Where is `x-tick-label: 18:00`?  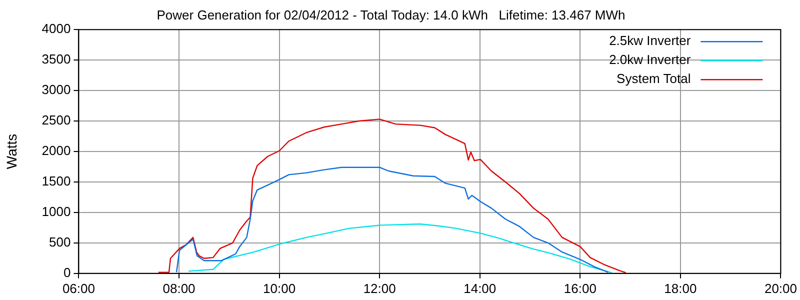
x-tick-label: 18:00 is located at coordinates (680, 288).